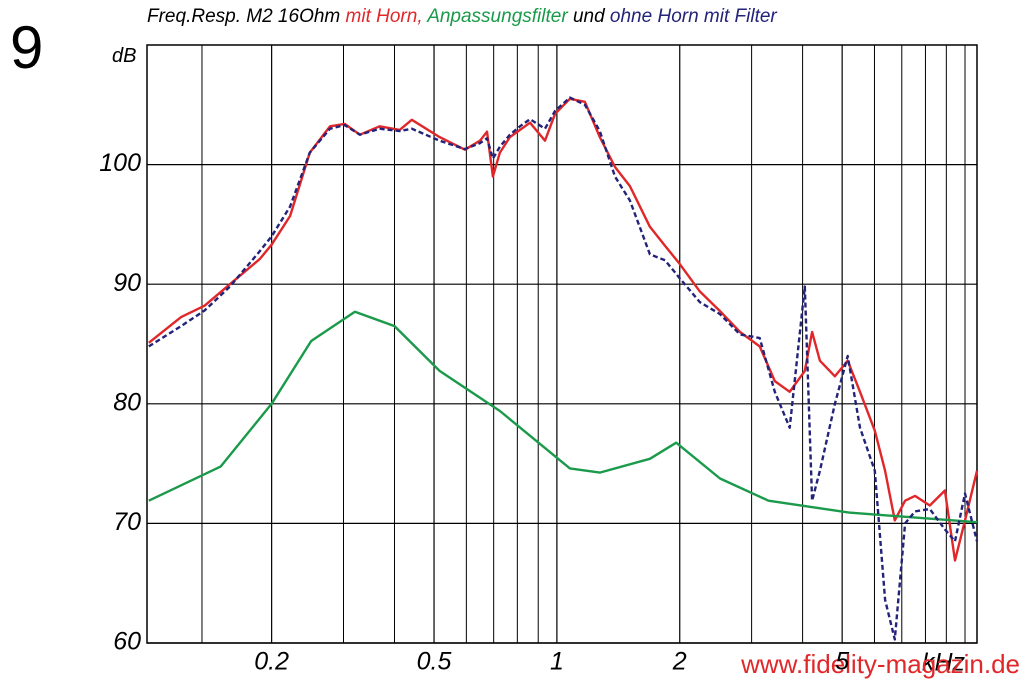  I want to click on x-tick-label: 2, so click(679, 662).